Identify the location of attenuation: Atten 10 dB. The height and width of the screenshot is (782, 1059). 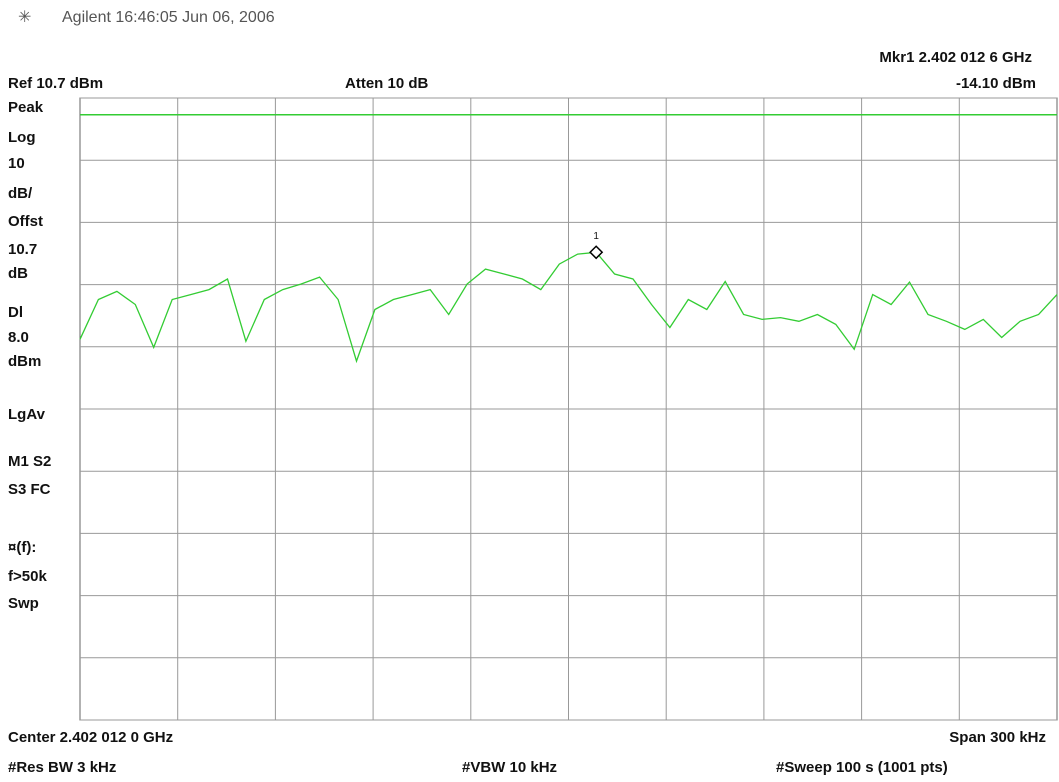
(387, 83).